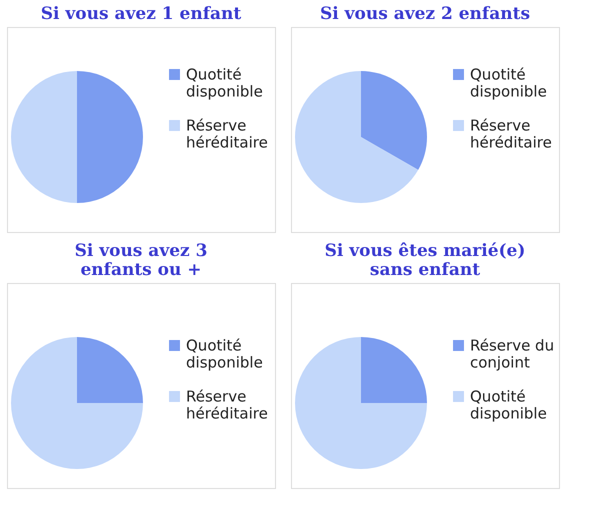  What do you see at coordinates (425, 14) in the screenshot?
I see `chart-title: Si vous avez 2 enfants` at bounding box center [425, 14].